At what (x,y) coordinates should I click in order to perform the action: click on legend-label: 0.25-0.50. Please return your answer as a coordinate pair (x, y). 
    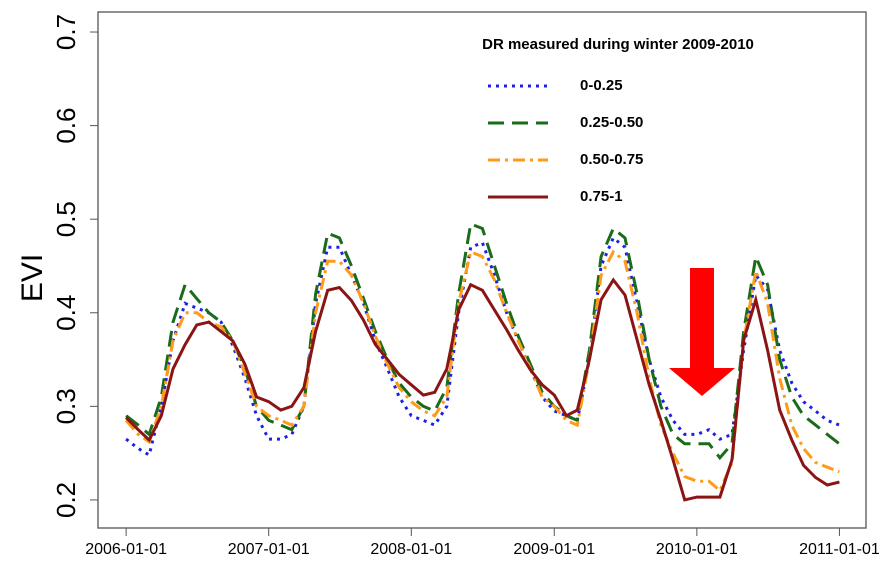
    Looking at the image, I should click on (611, 122).